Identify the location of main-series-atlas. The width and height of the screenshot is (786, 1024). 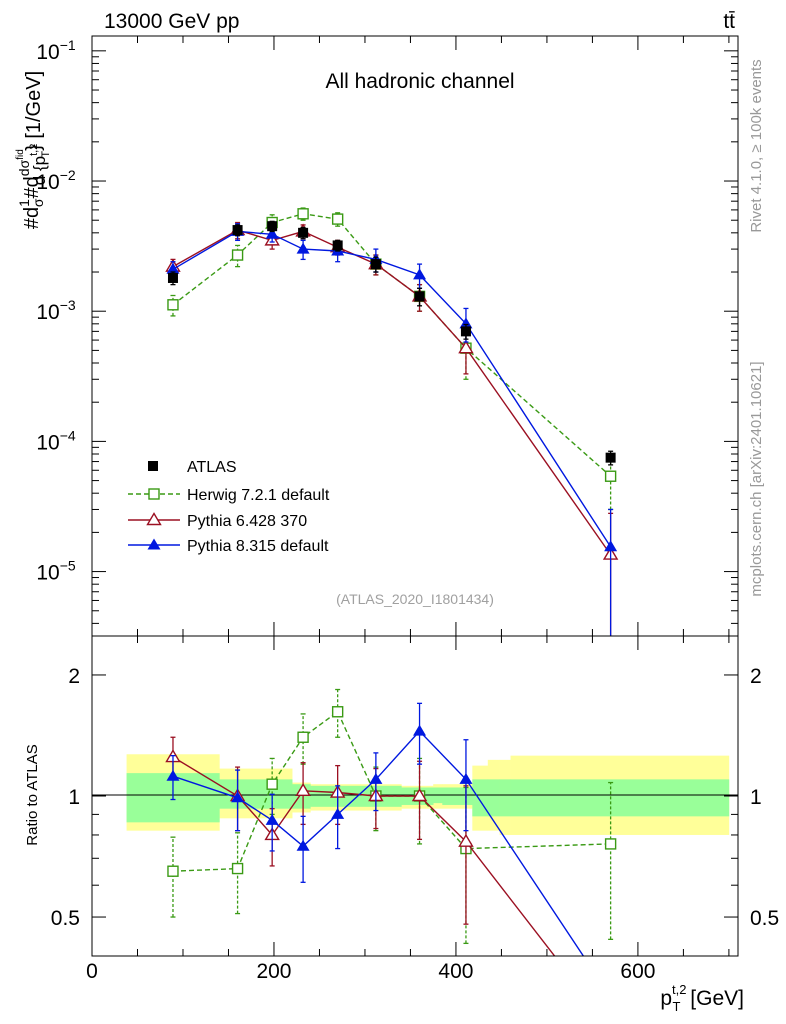
(391, 343).